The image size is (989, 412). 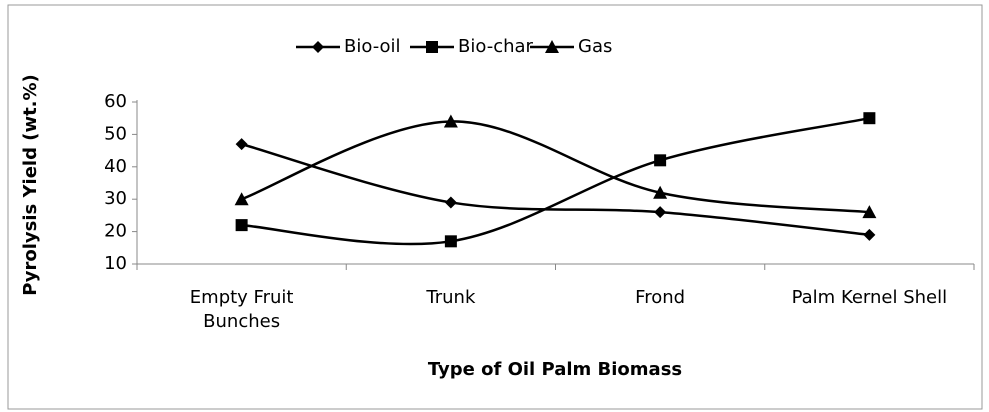 I want to click on y-axis-title: Pyrolysis Yield (wt.%), so click(x=30, y=185).